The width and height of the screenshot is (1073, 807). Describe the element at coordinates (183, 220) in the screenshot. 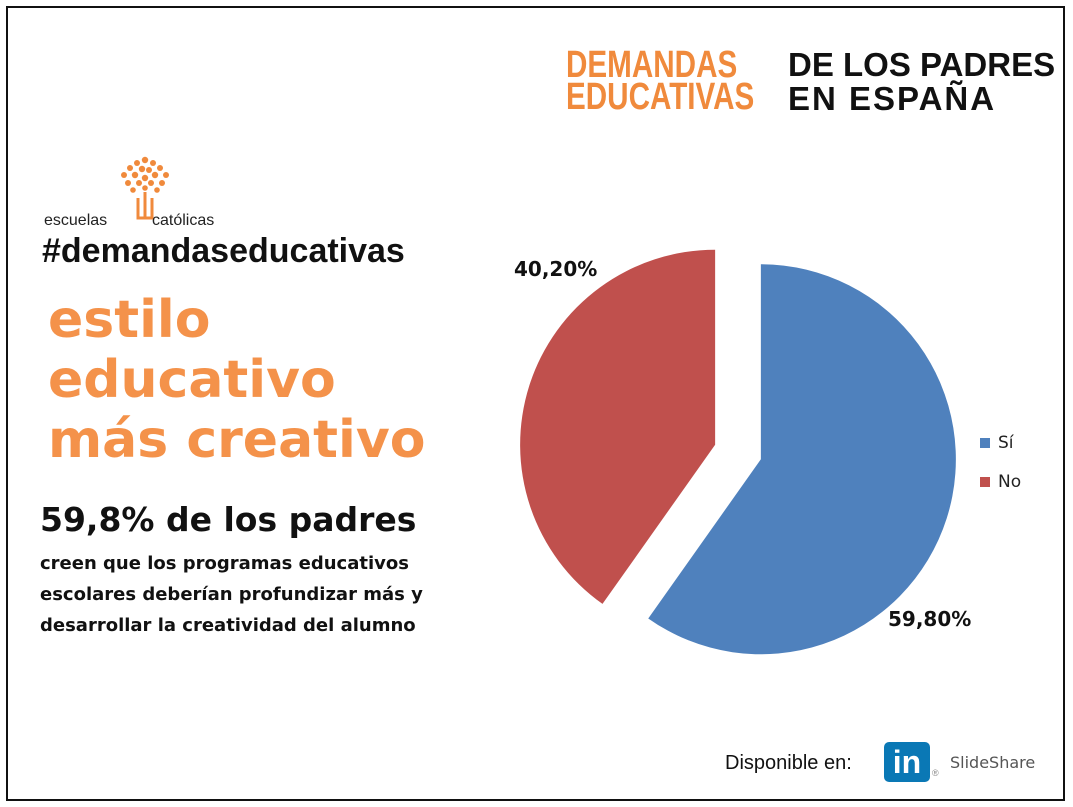

I see `logo-text-catolicas: católicas` at that location.